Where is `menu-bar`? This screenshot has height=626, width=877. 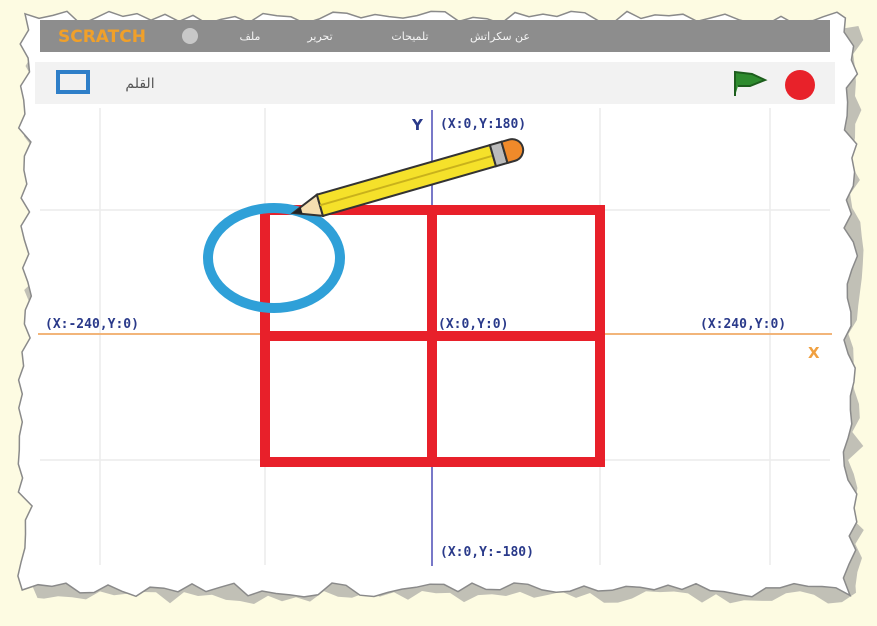 menu-bar is located at coordinates (435, 36).